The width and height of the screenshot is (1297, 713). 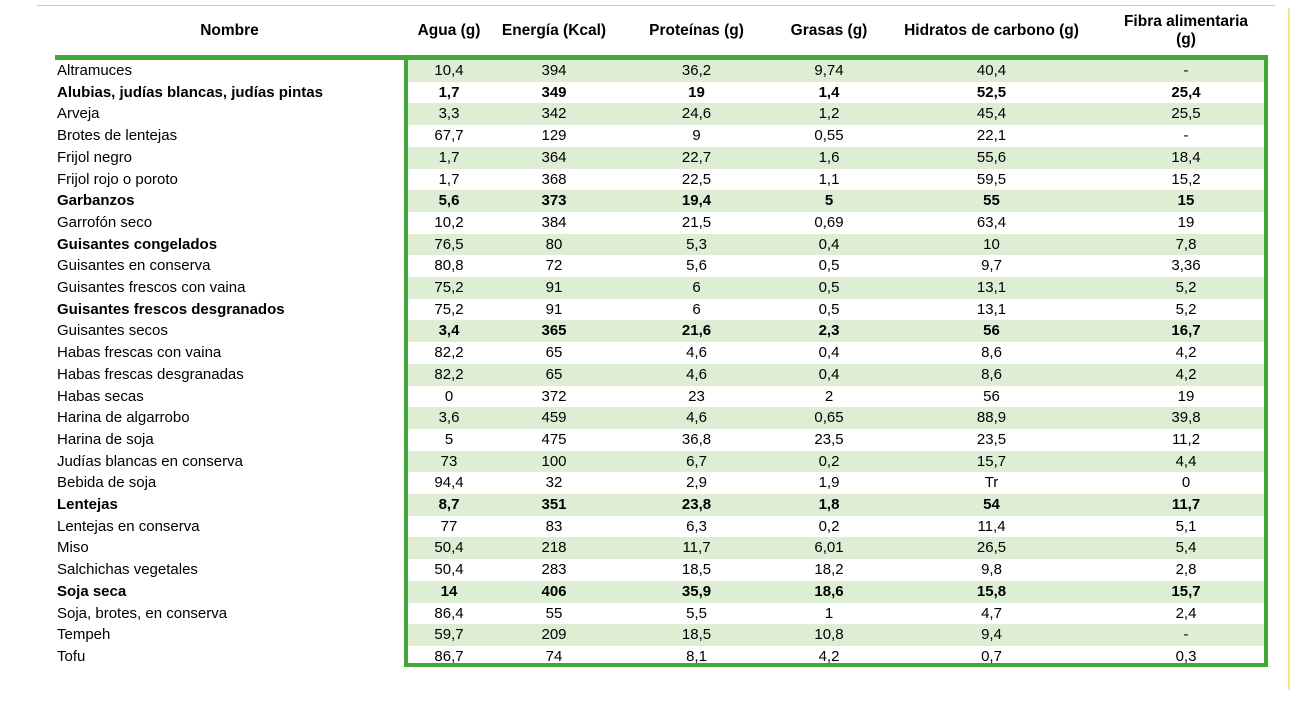 What do you see at coordinates (1186, 656) in the screenshot?
I see `value-cell: 0,3` at bounding box center [1186, 656].